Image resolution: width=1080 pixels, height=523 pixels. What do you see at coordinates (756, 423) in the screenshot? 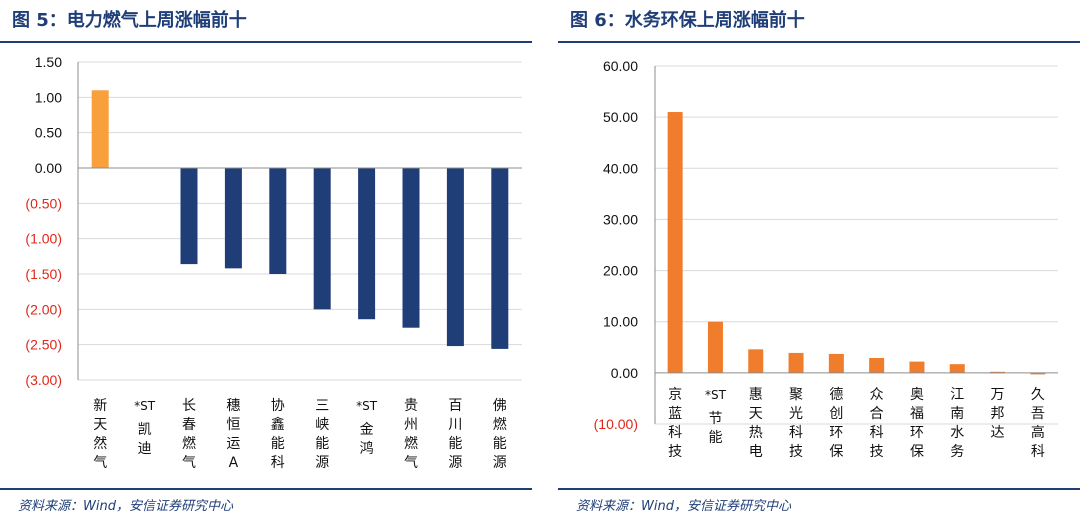
I see `category-label: 惠天热电` at bounding box center [756, 423].